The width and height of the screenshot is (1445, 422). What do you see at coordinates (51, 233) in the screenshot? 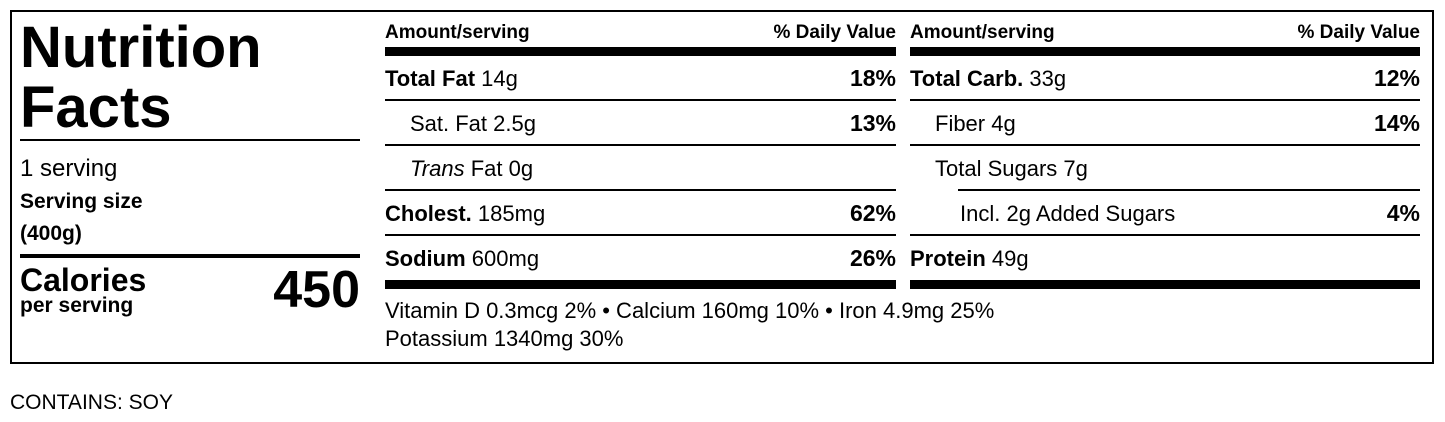
I see `serving-size-value: (400g)` at bounding box center [51, 233].